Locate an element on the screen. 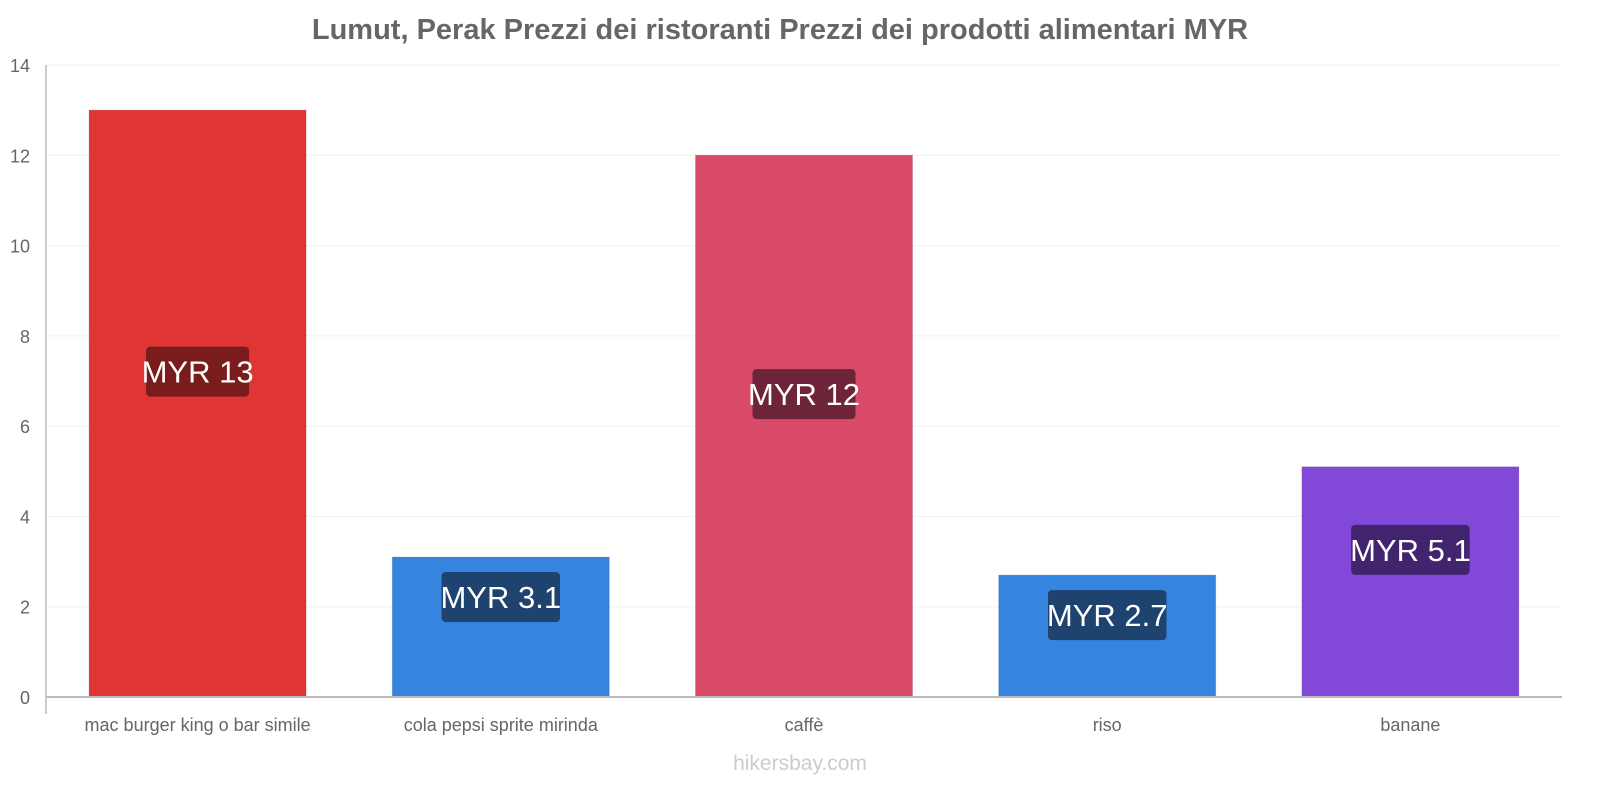 The width and height of the screenshot is (1600, 800). data-label: MYR 3.1 is located at coordinates (500, 597).